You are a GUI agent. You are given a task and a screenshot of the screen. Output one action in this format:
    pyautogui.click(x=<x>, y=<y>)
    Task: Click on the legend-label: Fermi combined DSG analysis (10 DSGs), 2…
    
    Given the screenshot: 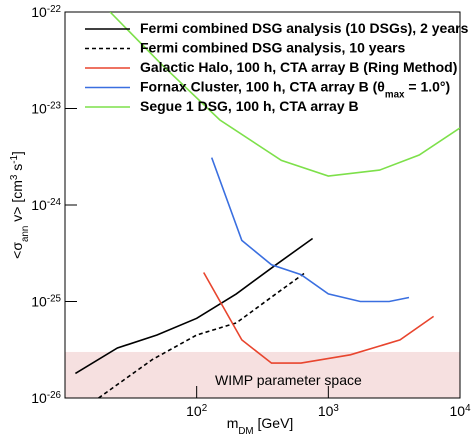 What is the action you would take?
    pyautogui.click(x=304, y=28)
    